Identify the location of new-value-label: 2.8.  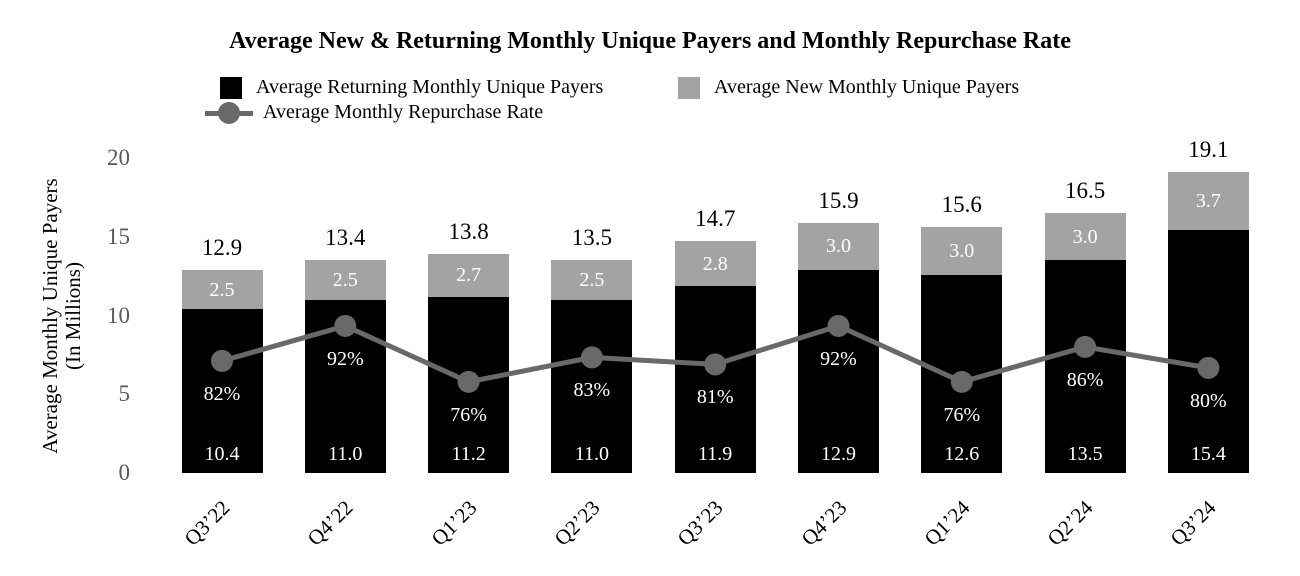
(715, 263).